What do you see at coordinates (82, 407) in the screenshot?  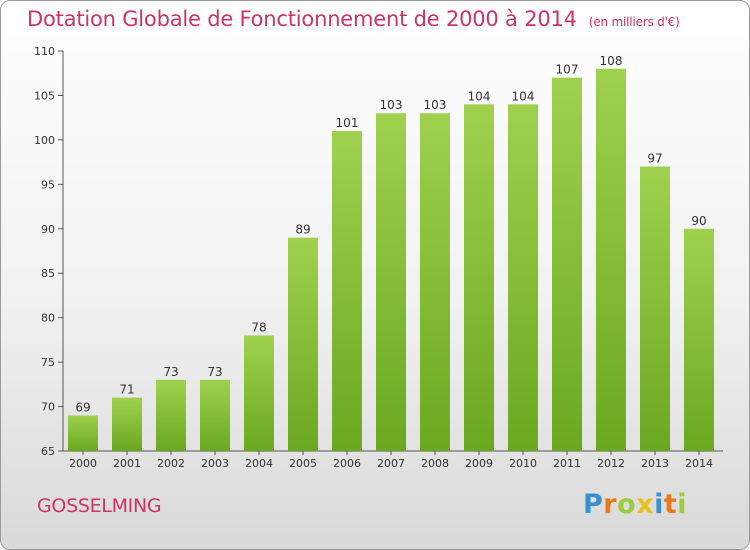 I see `bar-value-label: 69` at bounding box center [82, 407].